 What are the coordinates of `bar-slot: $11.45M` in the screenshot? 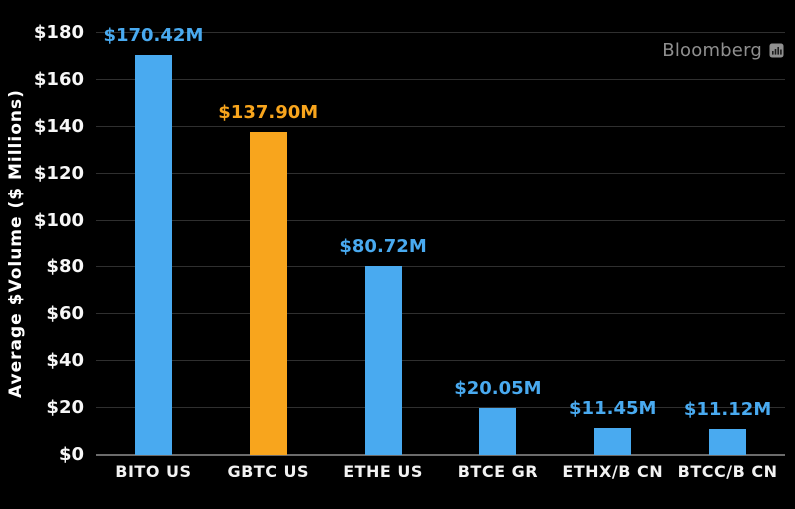 It's located at (612, 244).